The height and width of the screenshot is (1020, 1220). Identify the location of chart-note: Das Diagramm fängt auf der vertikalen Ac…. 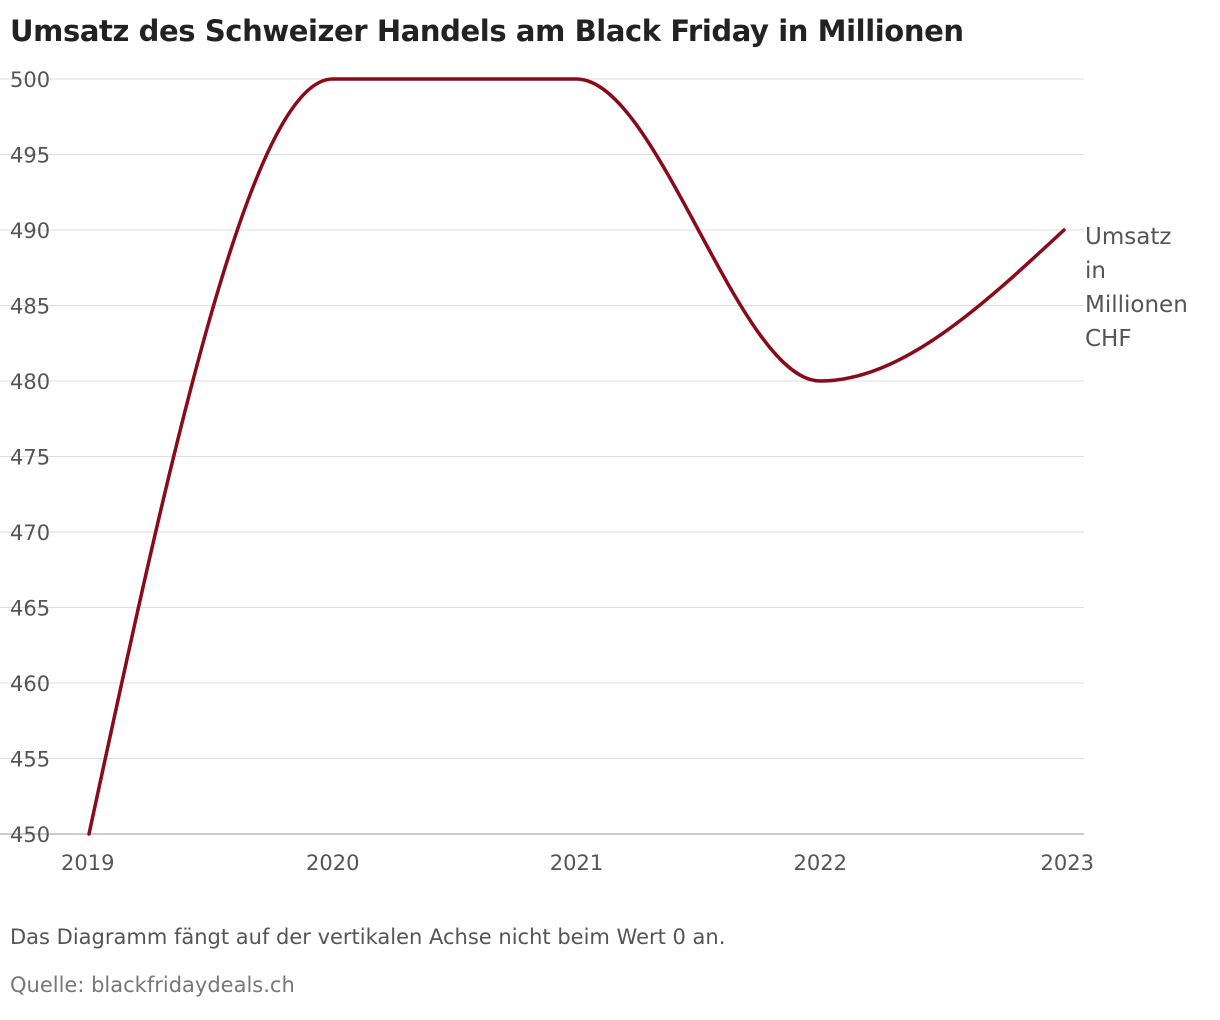
(368, 937).